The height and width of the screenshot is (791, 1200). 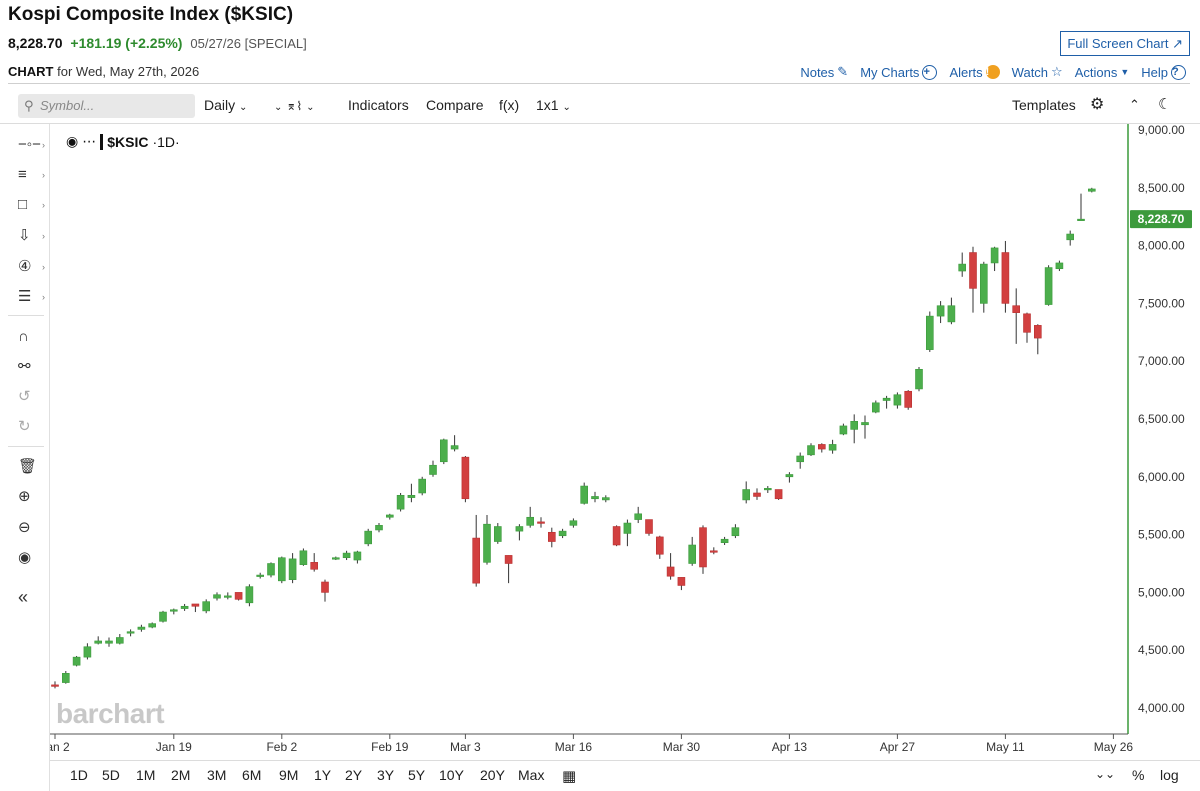 What do you see at coordinates (1105, 774) in the screenshot?
I see `double-chevron-down-icon: ⌄⌄` at bounding box center [1105, 774].